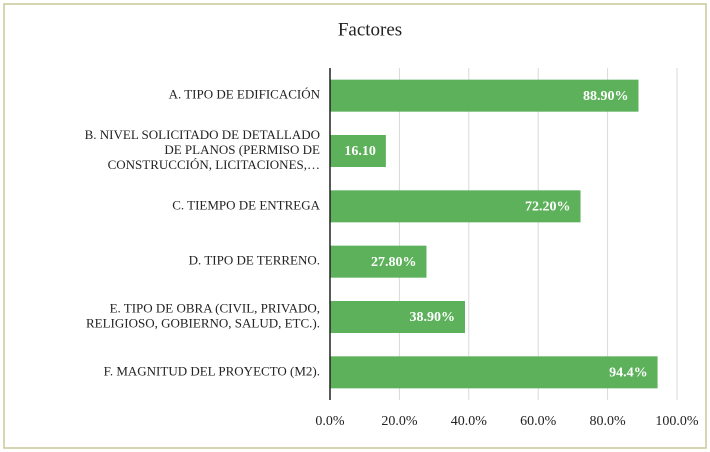 The width and height of the screenshot is (710, 452). I want to click on x-tick-label: 100.0%, so click(677, 421).